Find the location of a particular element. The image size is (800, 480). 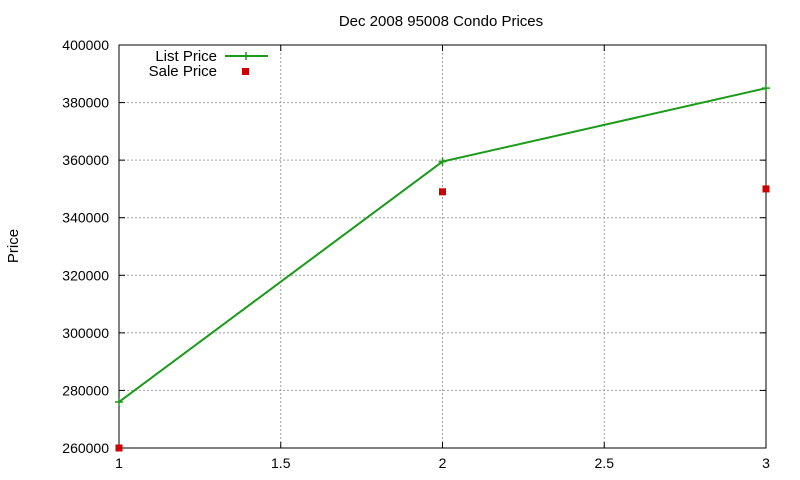

legend-label-sale-price: Sale Price is located at coordinates (183, 71).